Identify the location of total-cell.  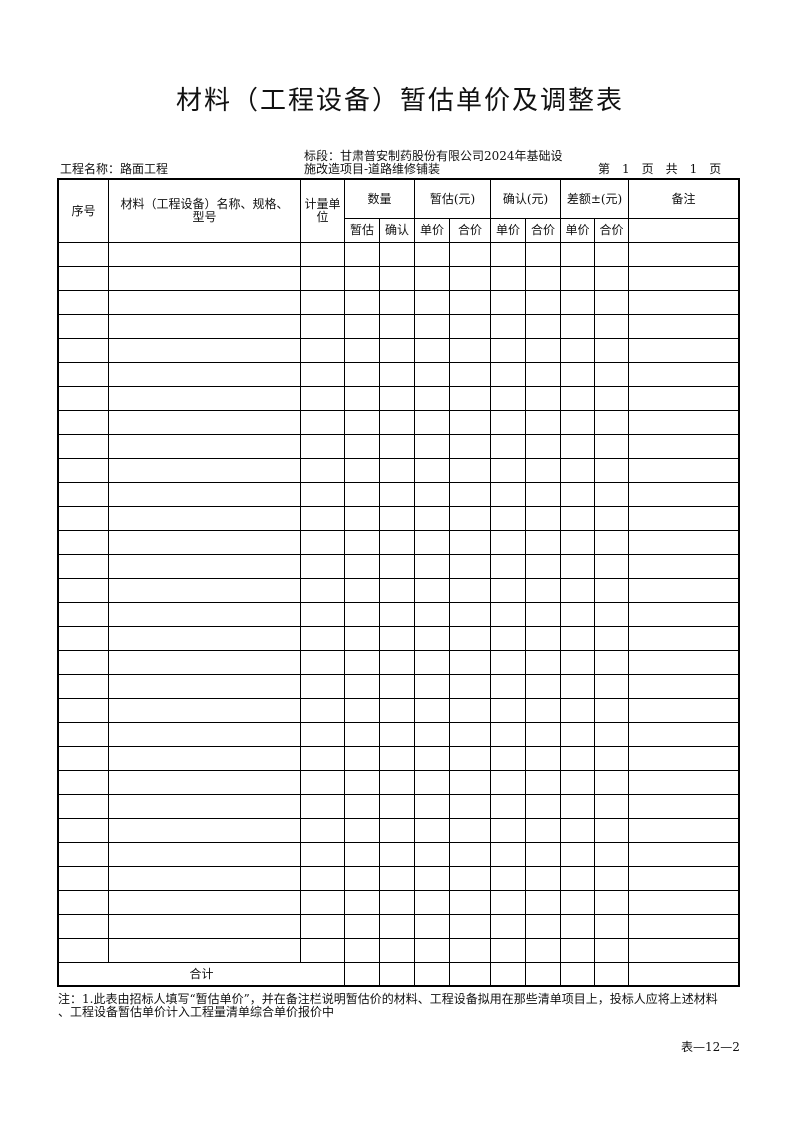
(470, 974).